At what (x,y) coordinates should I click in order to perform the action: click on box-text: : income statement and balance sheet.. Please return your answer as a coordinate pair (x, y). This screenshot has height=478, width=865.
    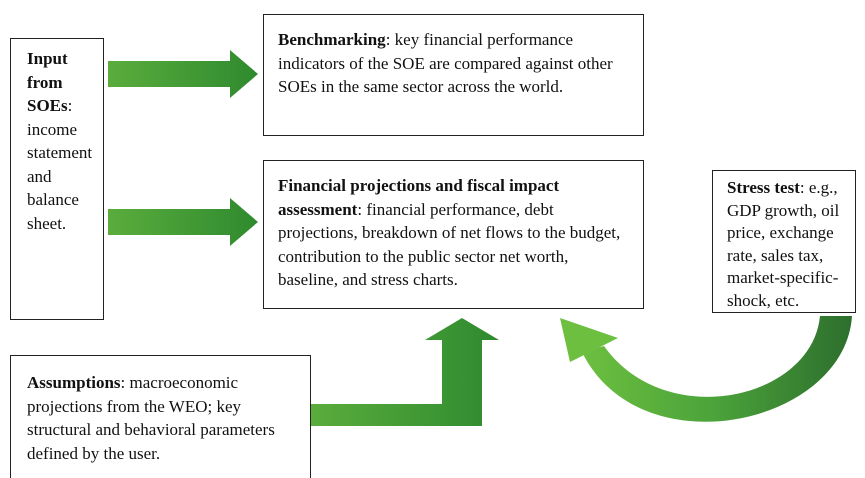
    Looking at the image, I should click on (60, 164).